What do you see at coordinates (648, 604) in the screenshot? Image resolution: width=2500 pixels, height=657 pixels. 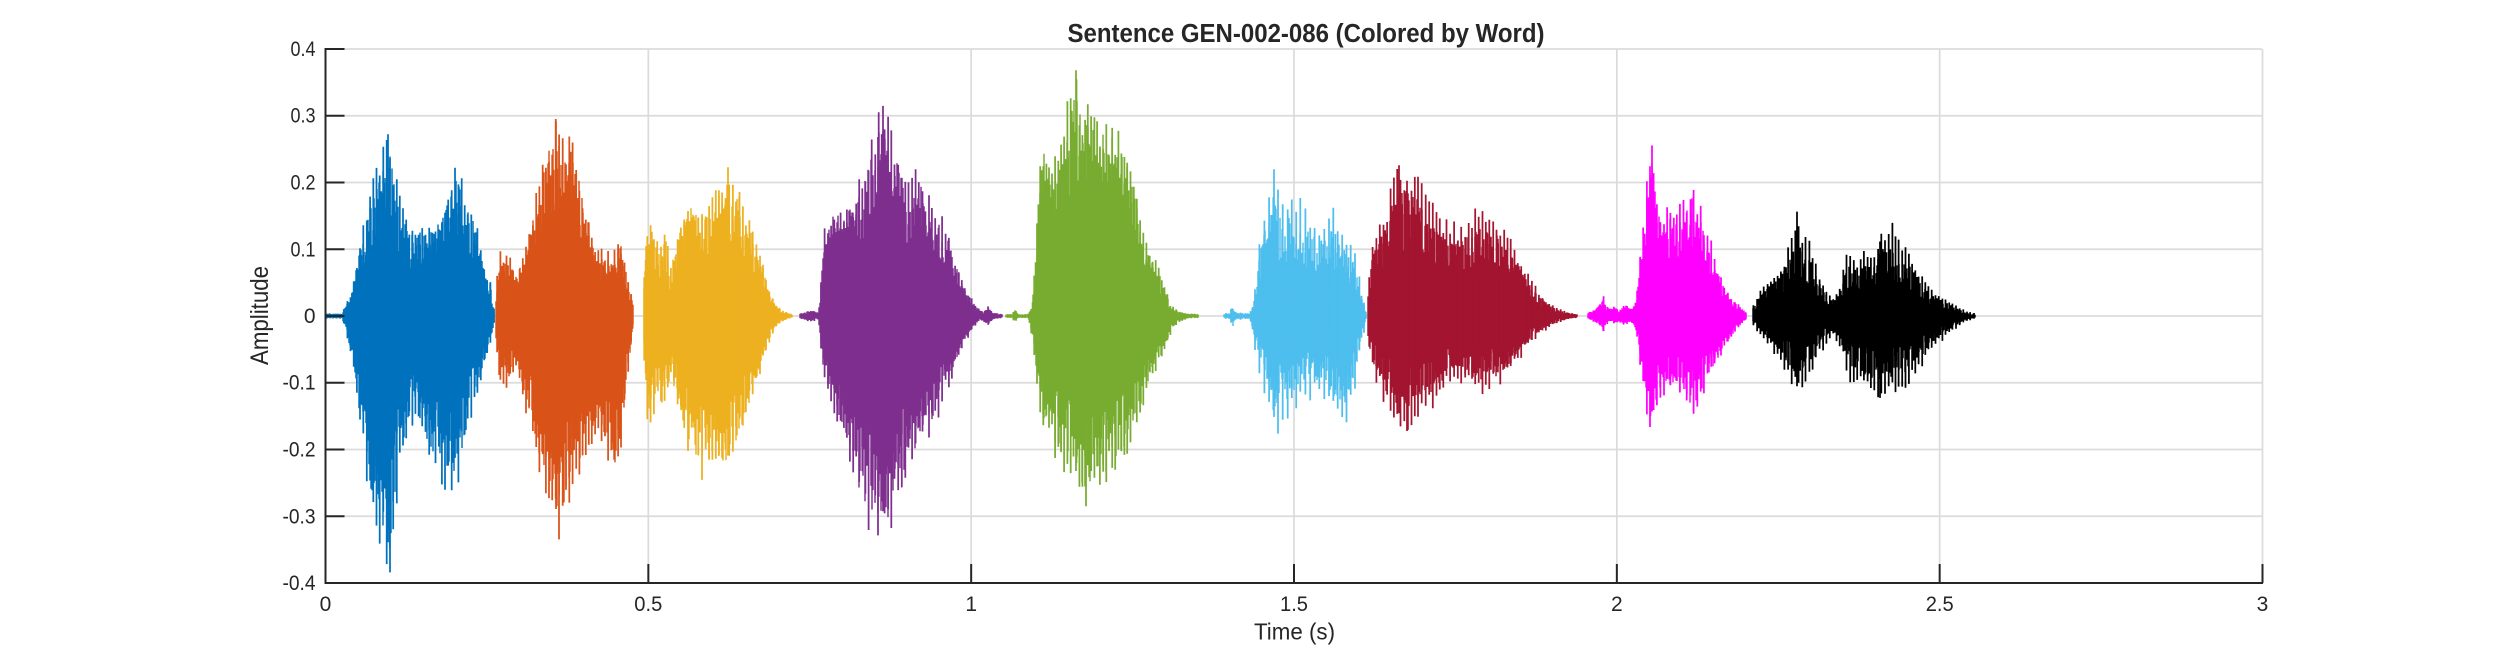 I see `svg-text: 0.5` at bounding box center [648, 604].